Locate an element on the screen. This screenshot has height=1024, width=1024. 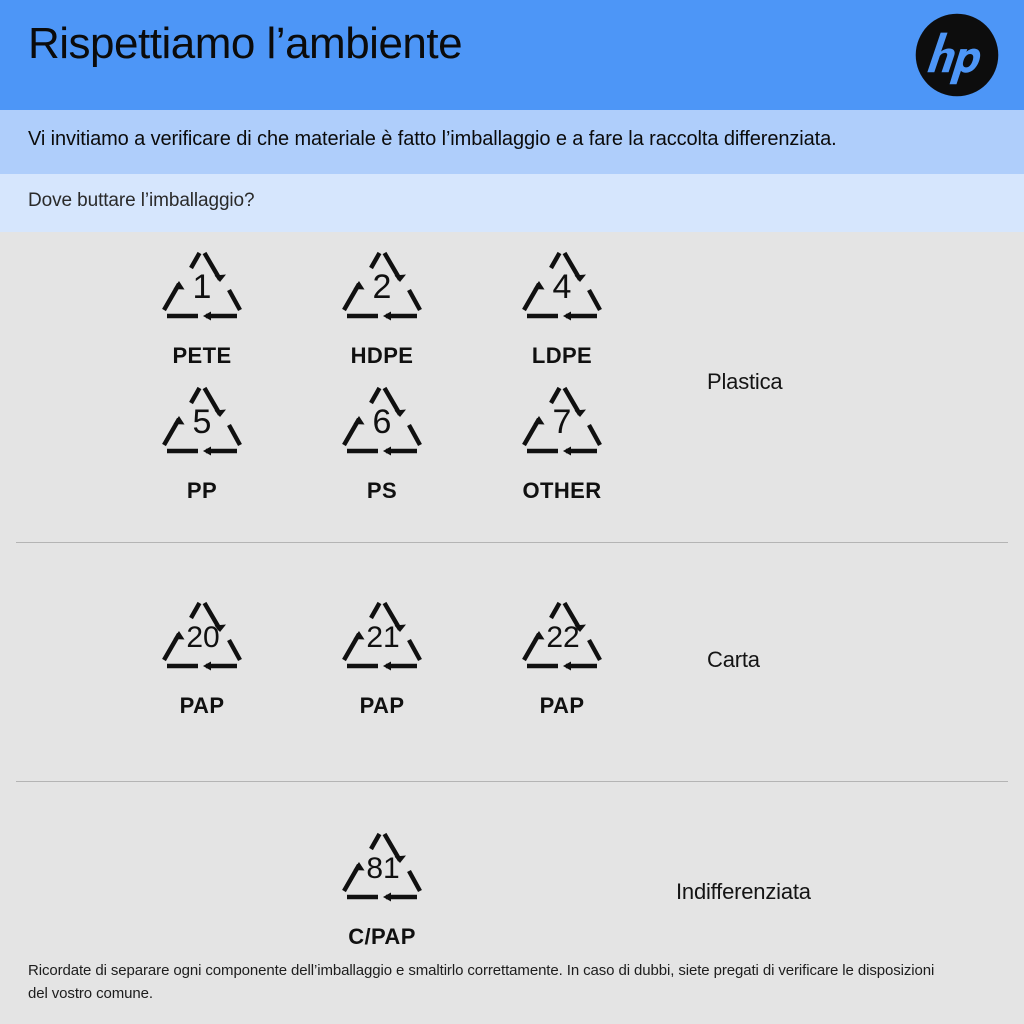
recycling-symbol-label: PETE is located at coordinates (202, 355).